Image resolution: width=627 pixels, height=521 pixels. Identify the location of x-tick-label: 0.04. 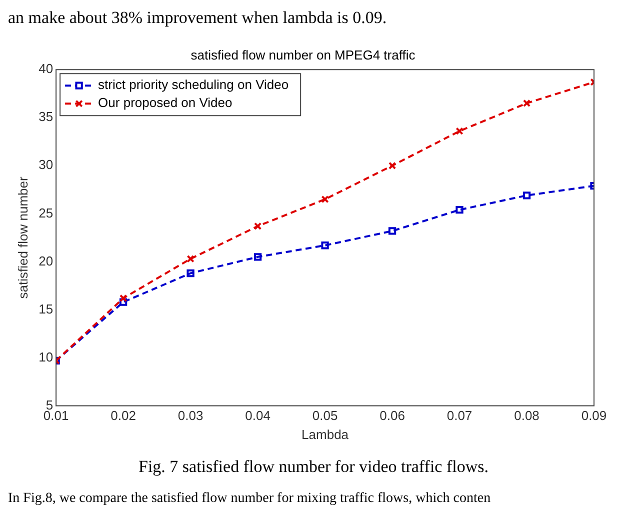
(257, 416).